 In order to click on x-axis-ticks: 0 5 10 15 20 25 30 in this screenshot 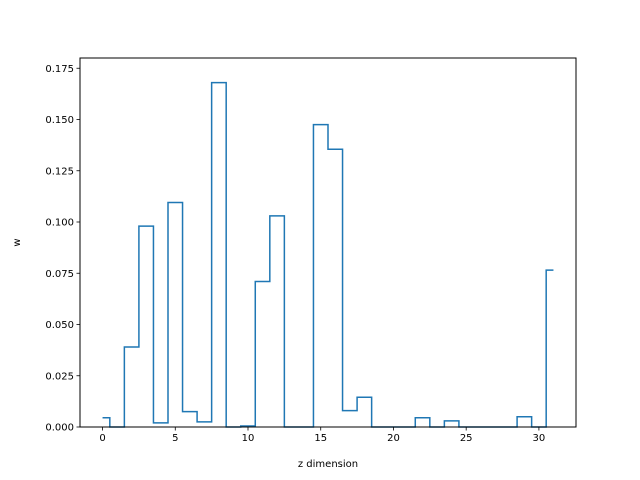, I will do `click(322, 435)`.